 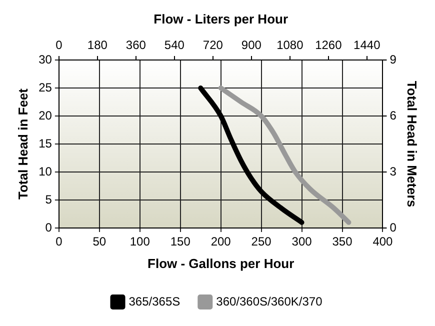 I want to click on legend-label: 360/360S/360K/370, so click(x=269, y=301).